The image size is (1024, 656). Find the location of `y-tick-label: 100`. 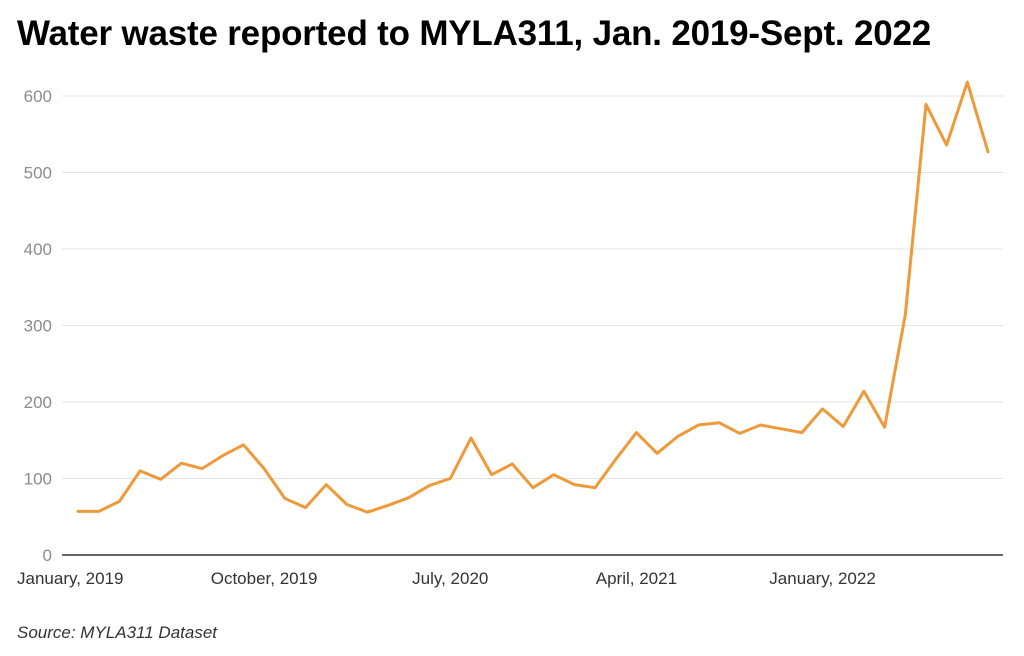

y-tick-label: 100 is located at coordinates (38, 479).